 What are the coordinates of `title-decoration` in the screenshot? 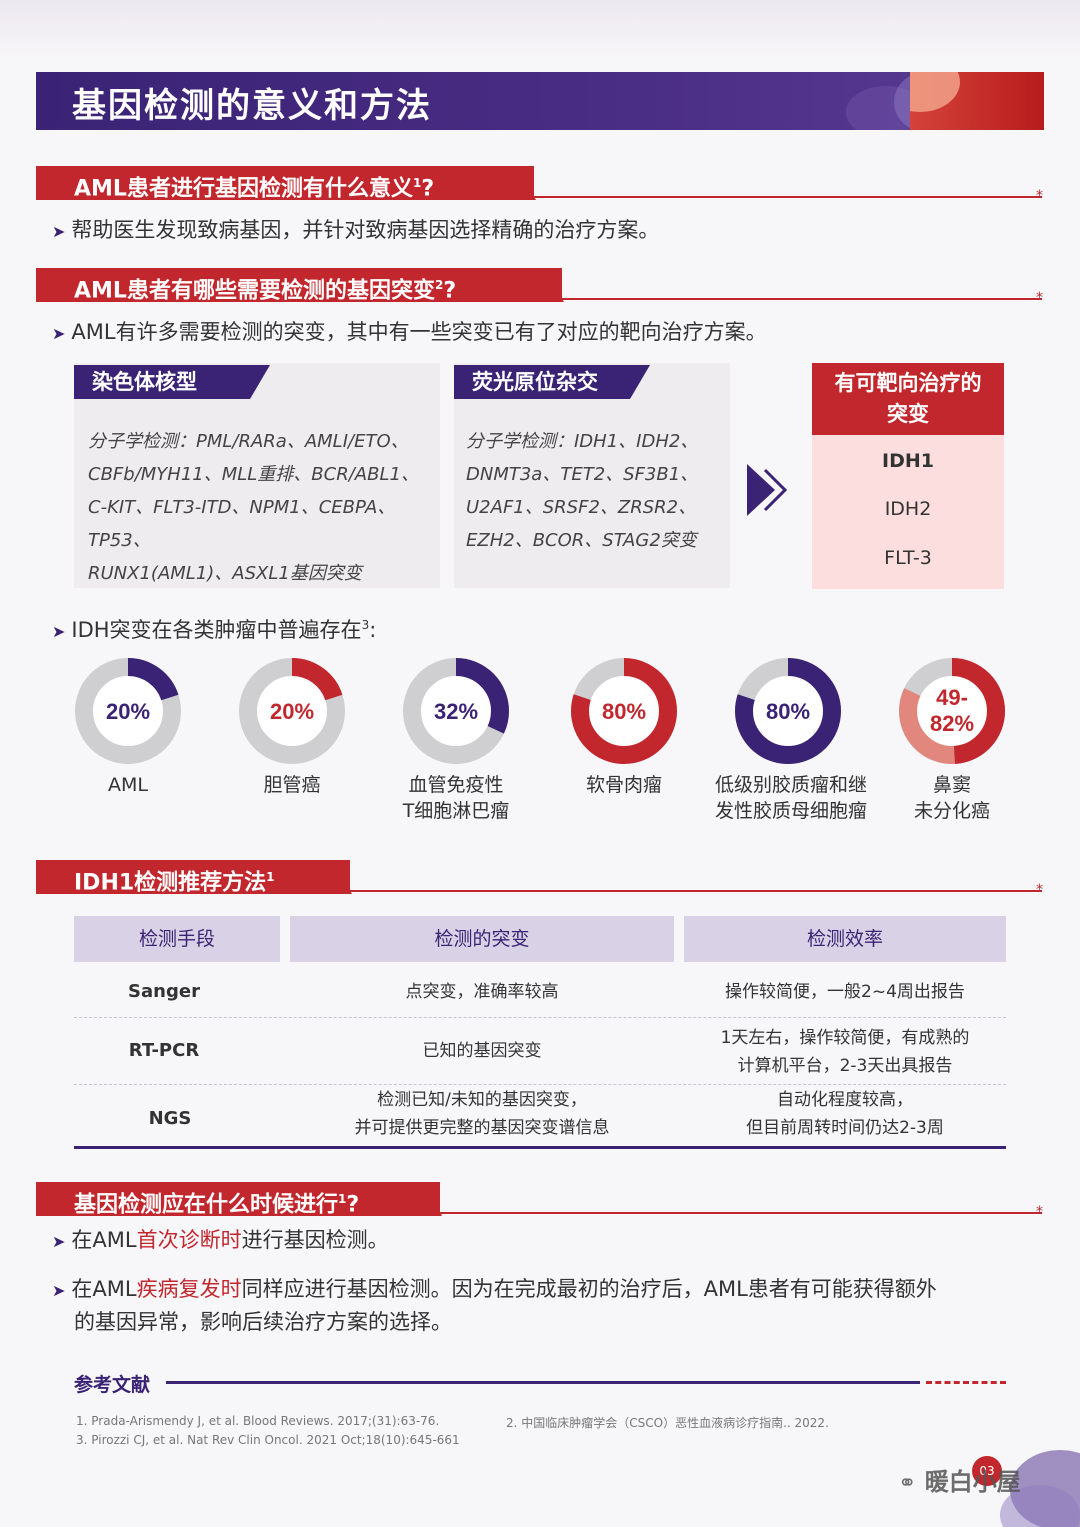 It's located at (977, 101).